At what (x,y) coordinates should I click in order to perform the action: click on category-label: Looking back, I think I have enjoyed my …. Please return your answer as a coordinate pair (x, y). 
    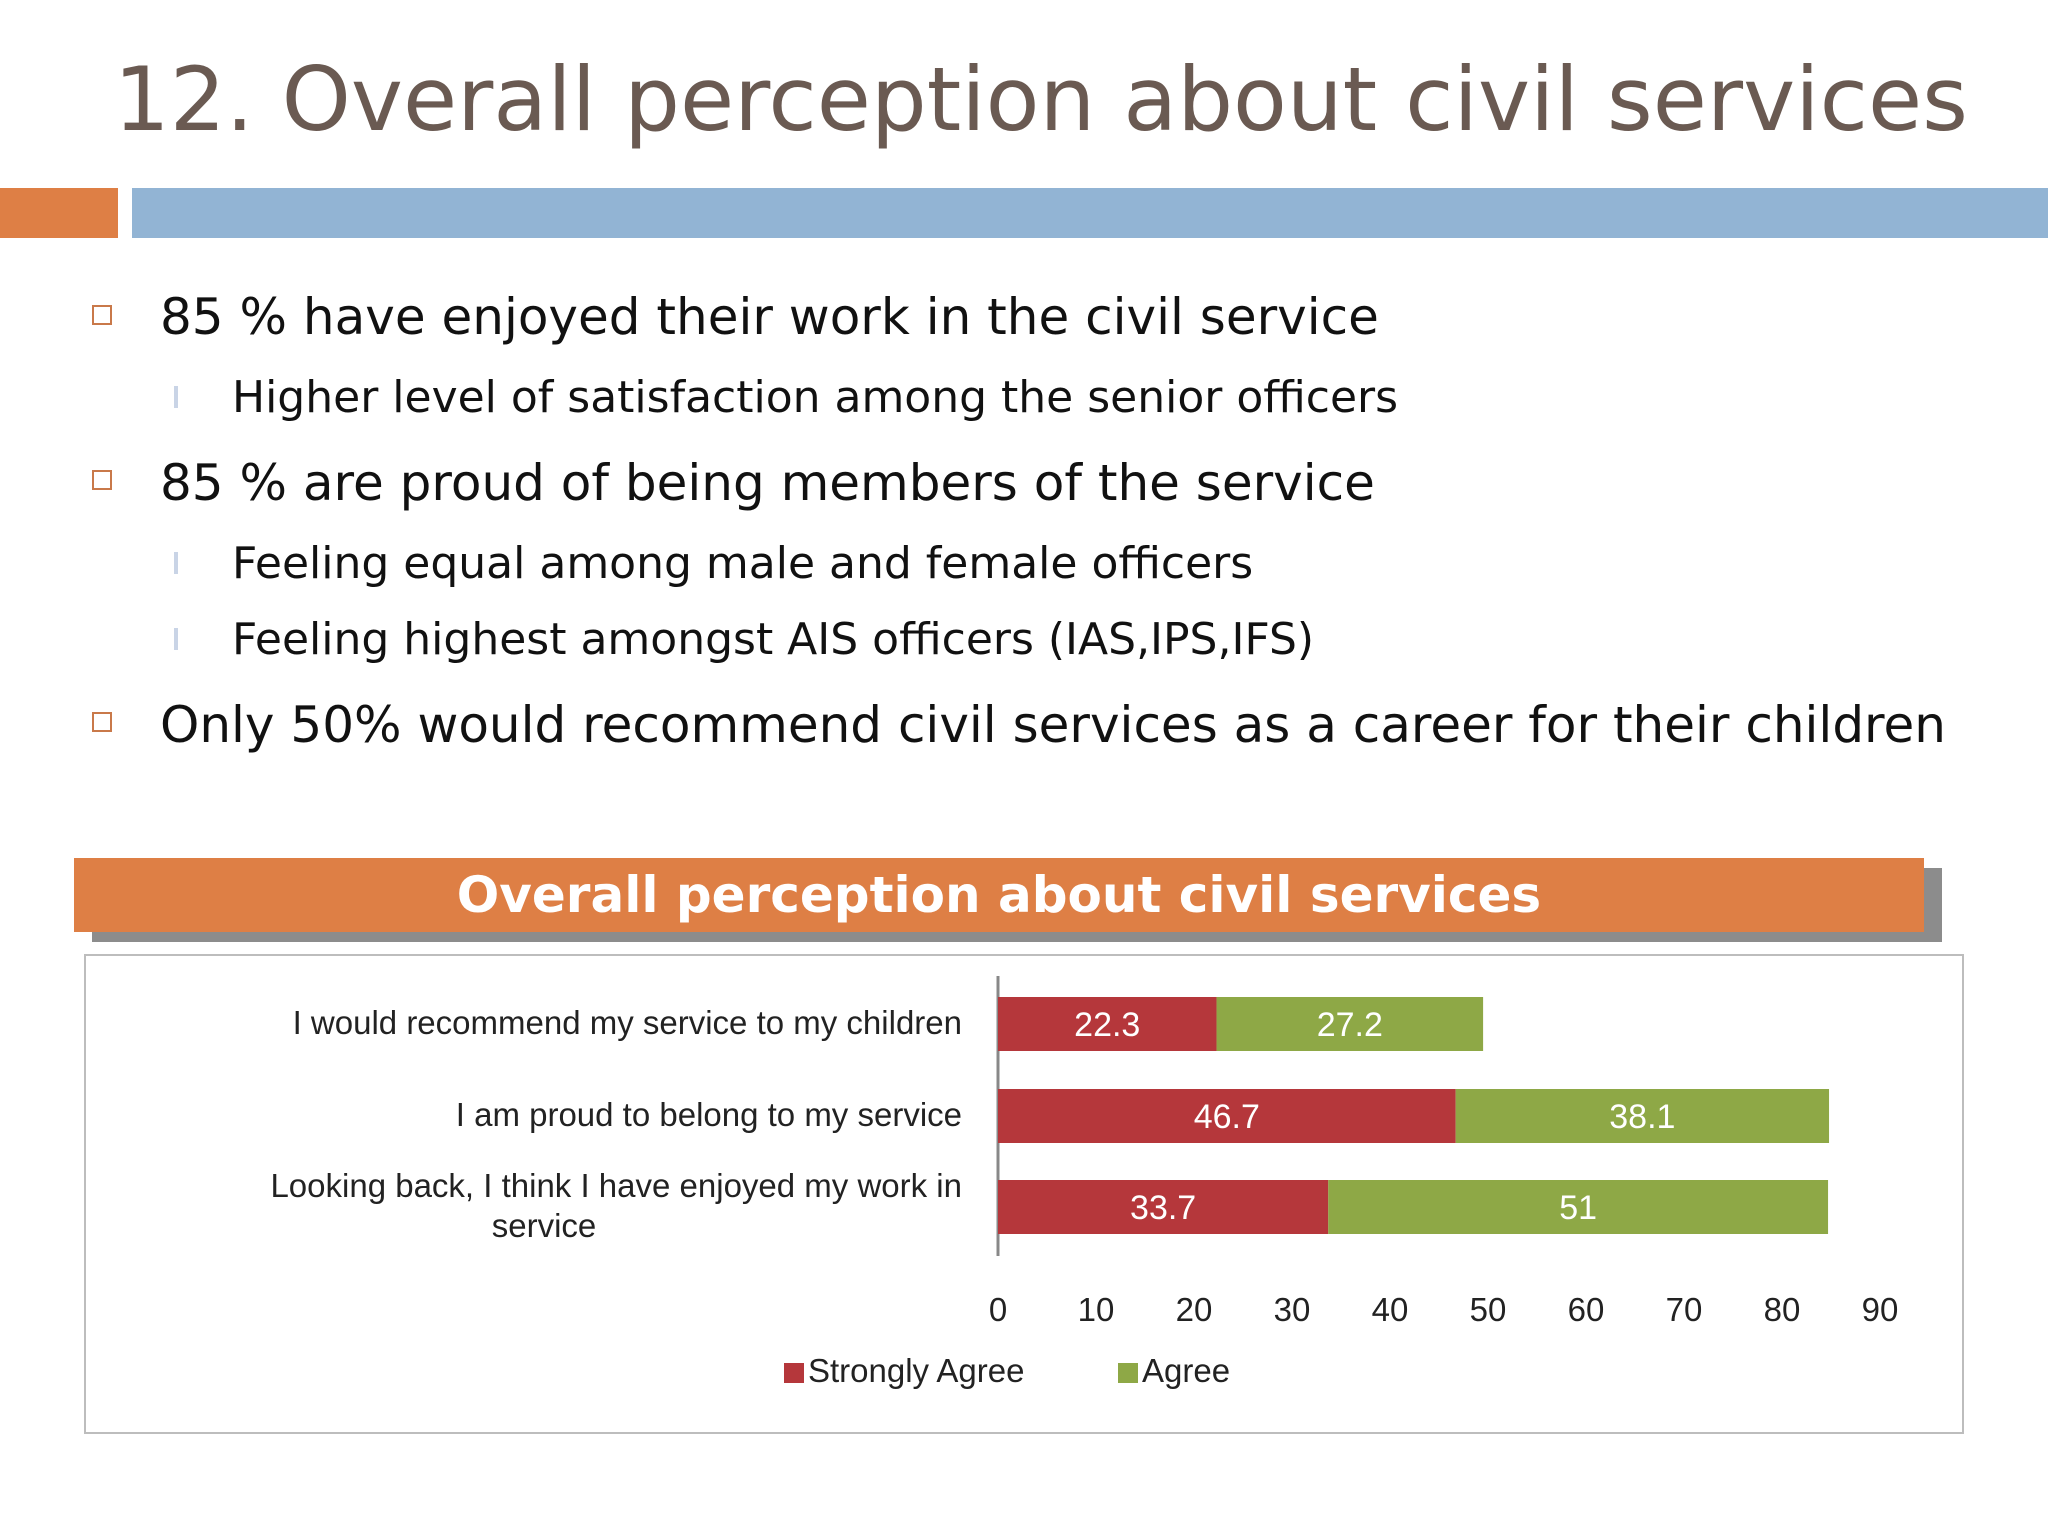
    Looking at the image, I should click on (616, 1185).